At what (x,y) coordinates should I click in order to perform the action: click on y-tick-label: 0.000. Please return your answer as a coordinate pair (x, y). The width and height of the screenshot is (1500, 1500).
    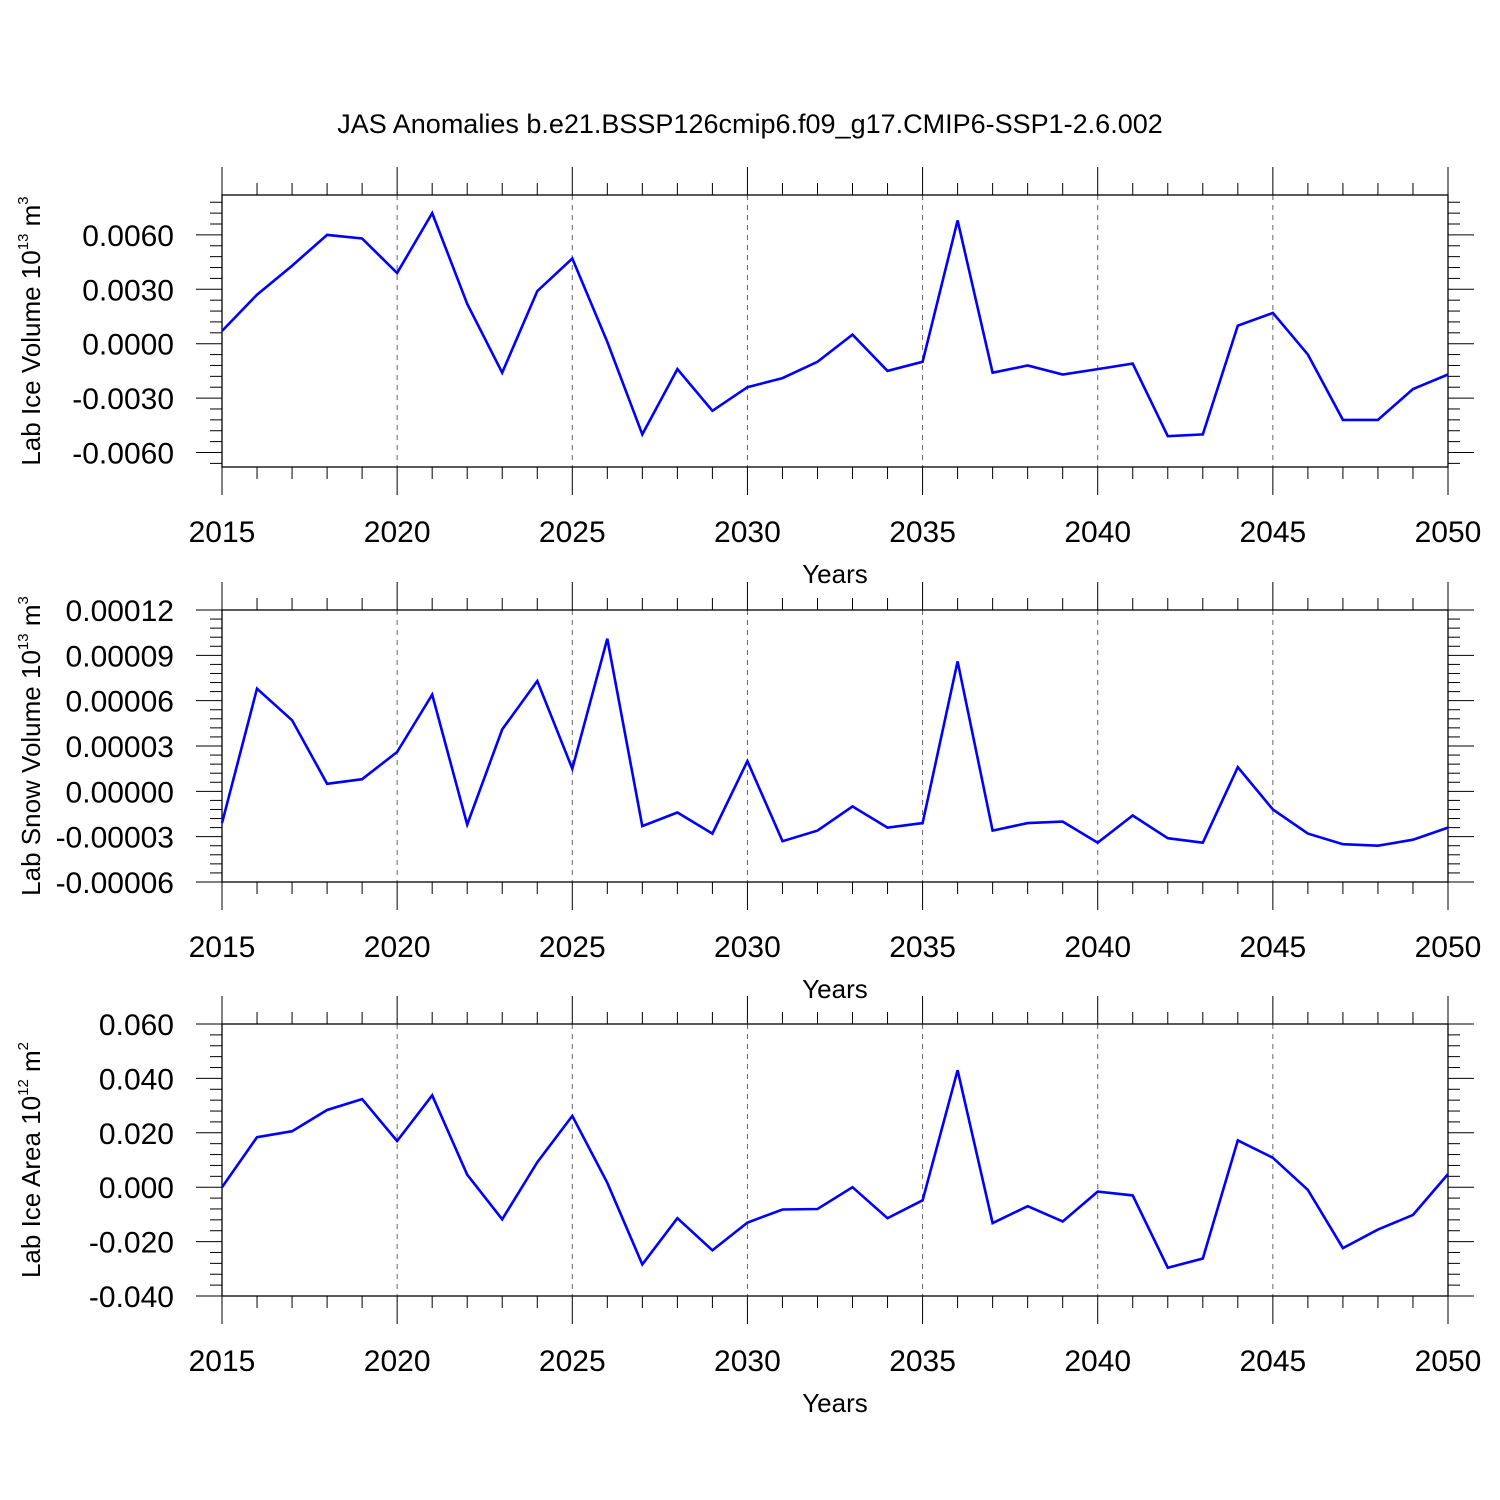
    Looking at the image, I should click on (136, 1188).